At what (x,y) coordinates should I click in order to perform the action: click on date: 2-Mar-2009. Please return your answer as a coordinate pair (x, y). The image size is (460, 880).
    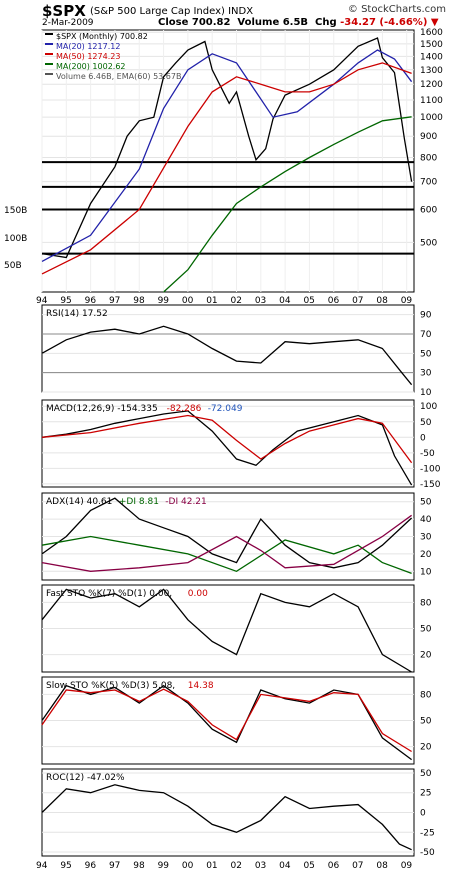
    Looking at the image, I should click on (68, 23).